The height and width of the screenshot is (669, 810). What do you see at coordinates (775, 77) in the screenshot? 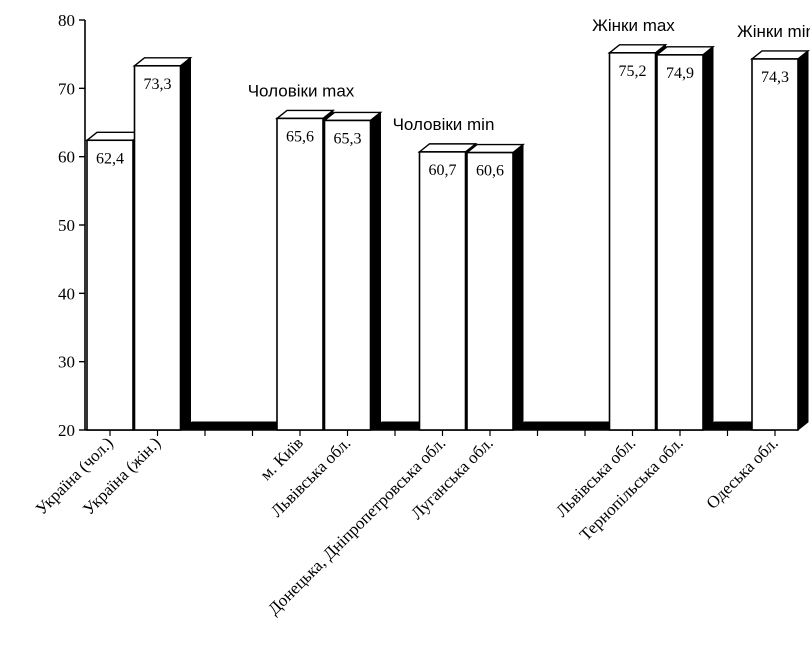
I see `value-label: 74,3` at bounding box center [775, 77].